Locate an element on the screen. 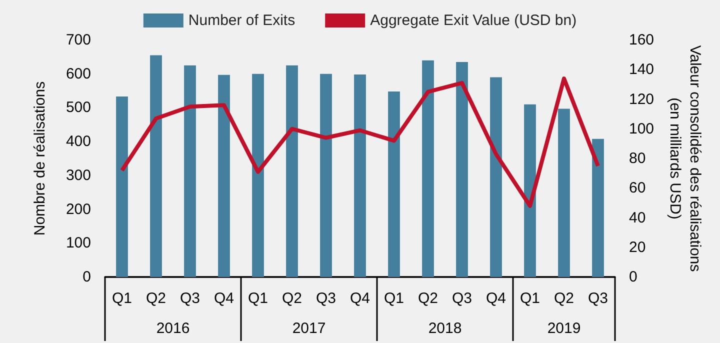 The image size is (720, 343). y2-tick-label: 100 is located at coordinates (641, 129).